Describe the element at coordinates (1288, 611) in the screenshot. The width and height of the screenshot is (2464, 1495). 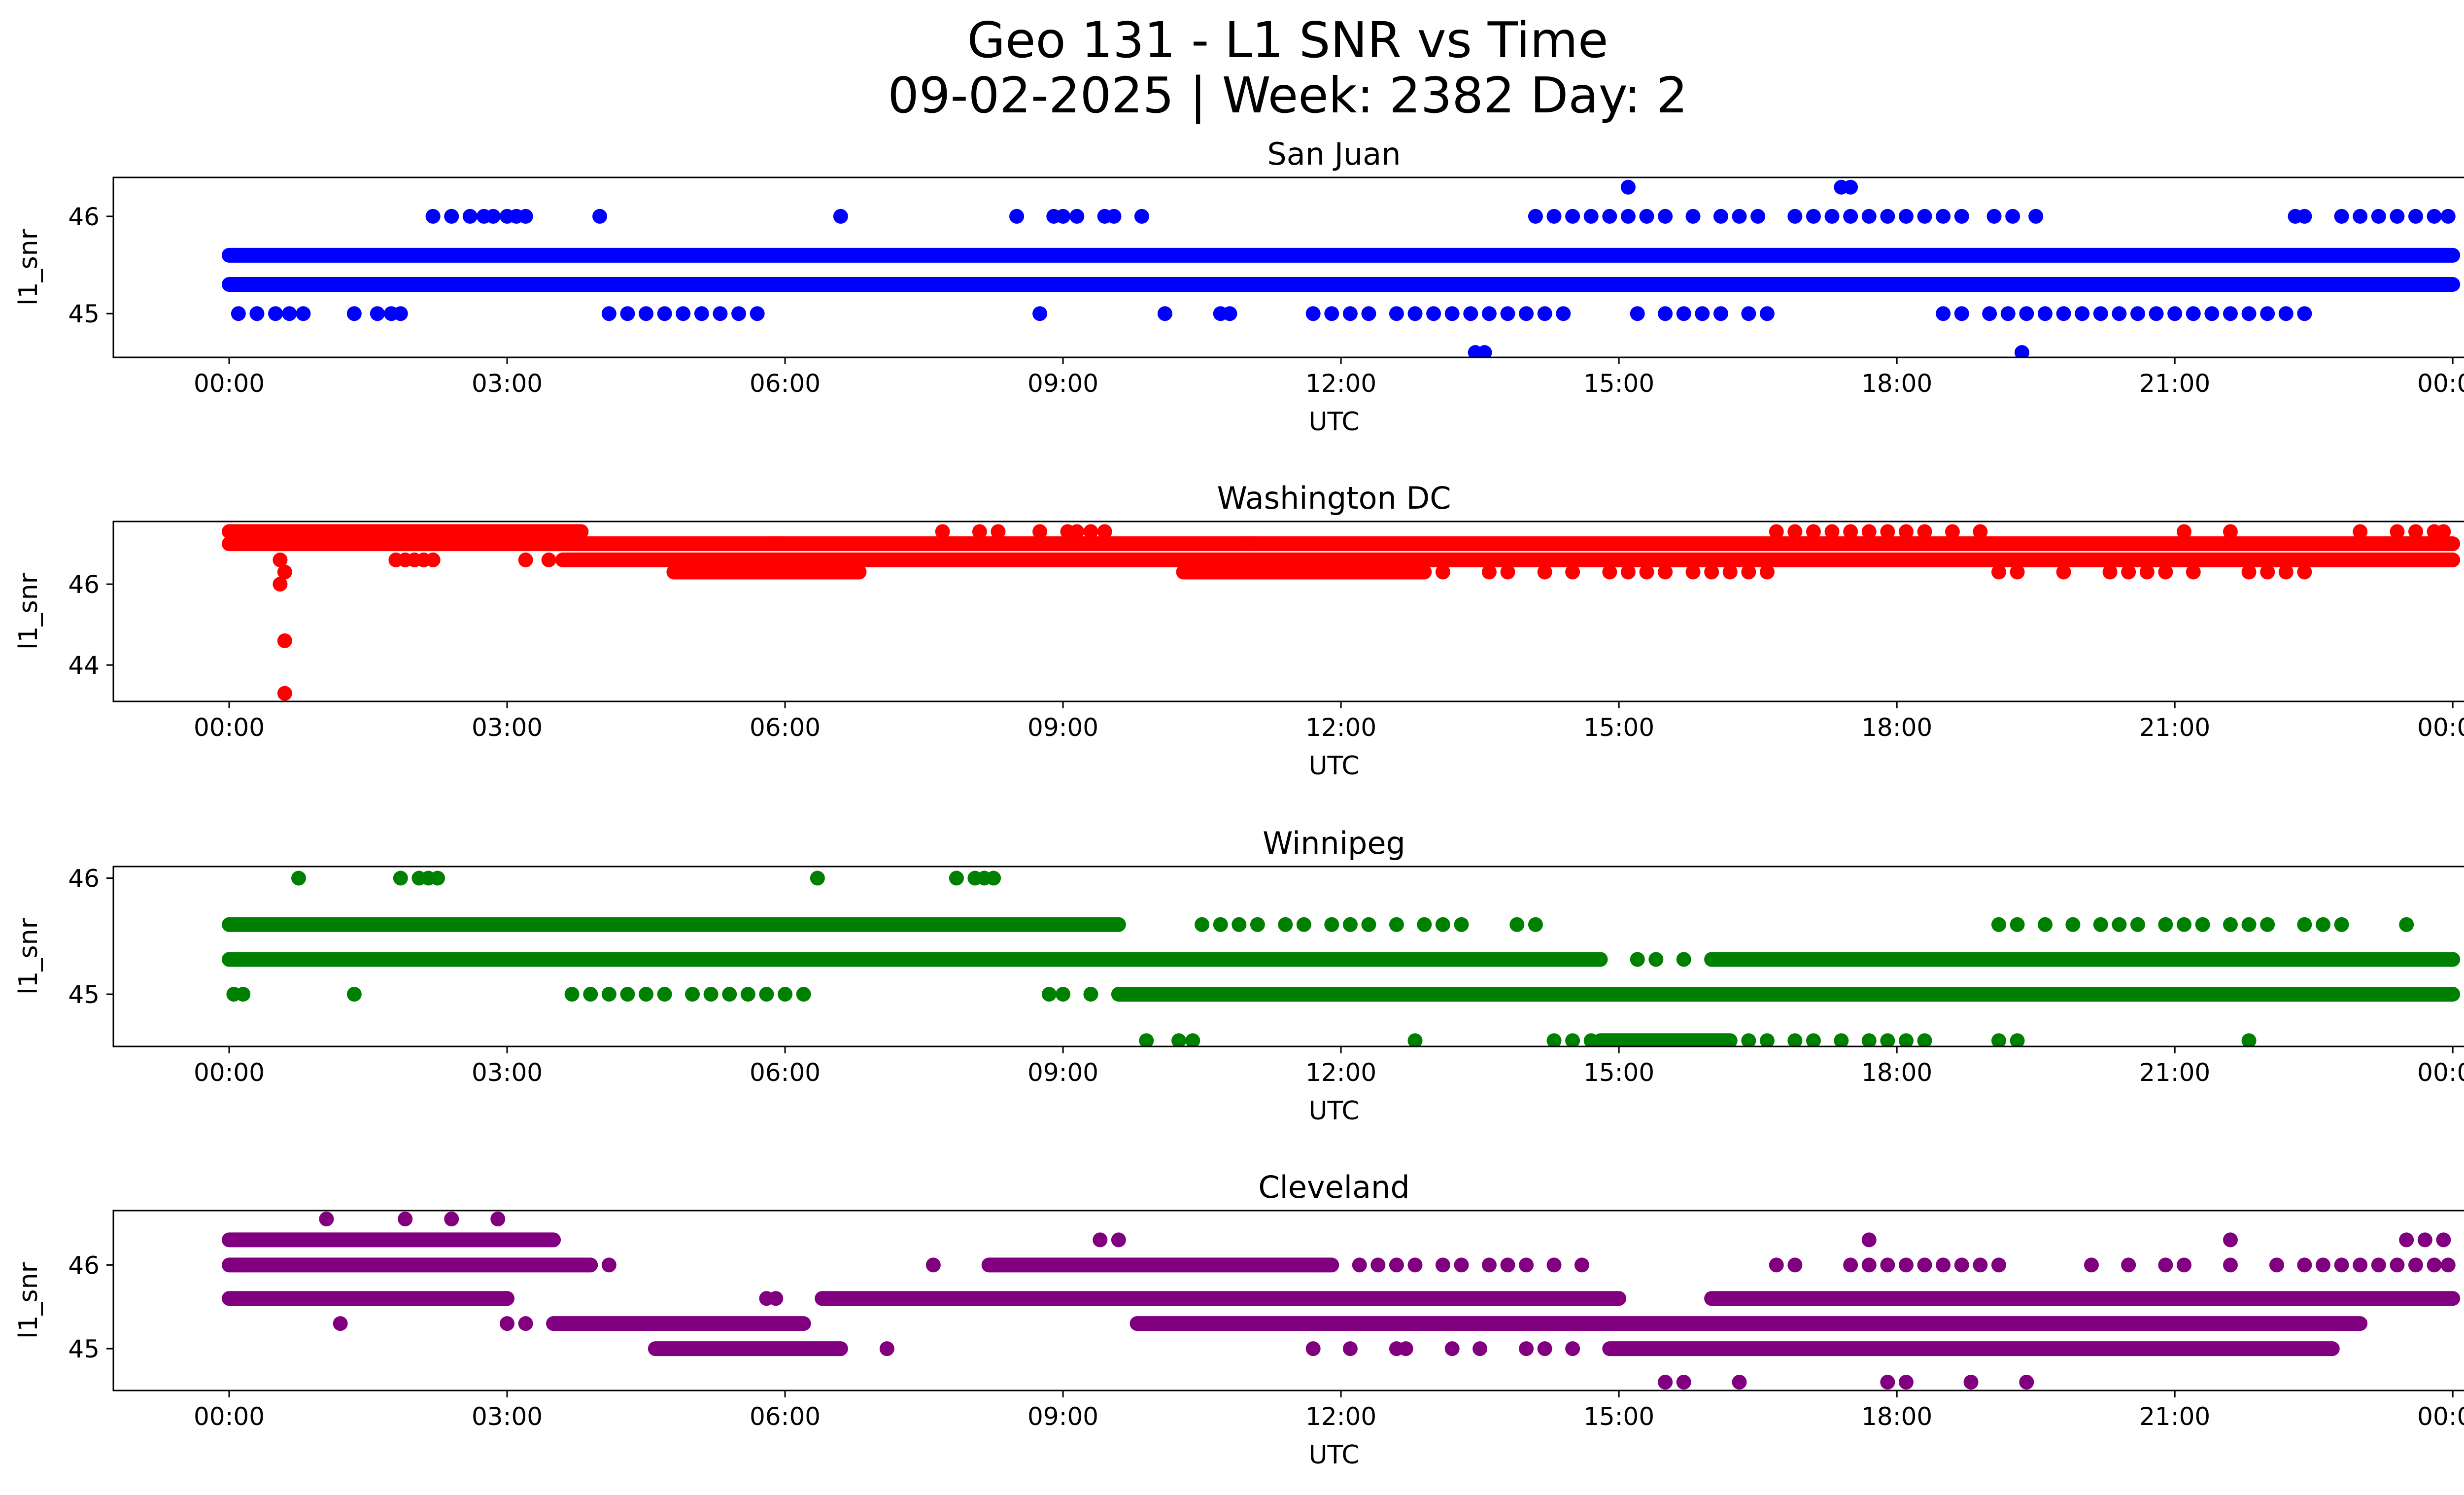
I see `washington-dc-axes-frame` at that location.